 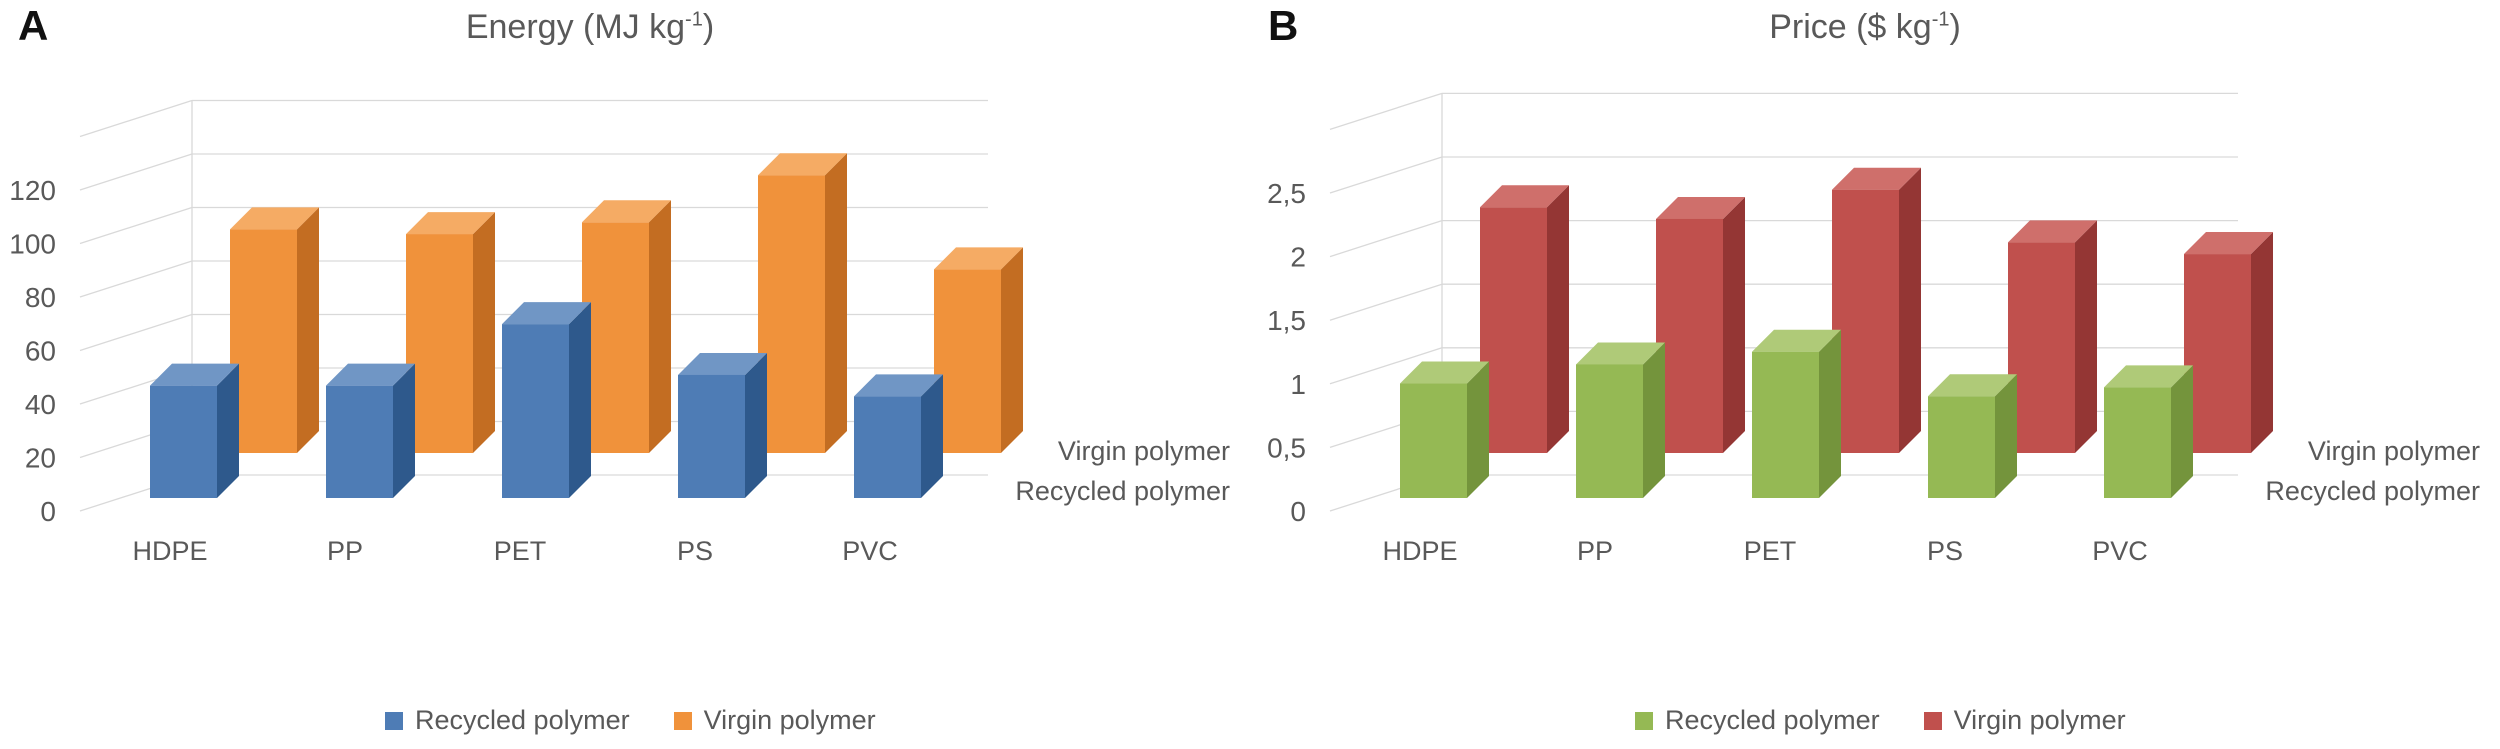 What do you see at coordinates (32, 190) in the screenshot?
I see `y-tick-label: 120` at bounding box center [32, 190].